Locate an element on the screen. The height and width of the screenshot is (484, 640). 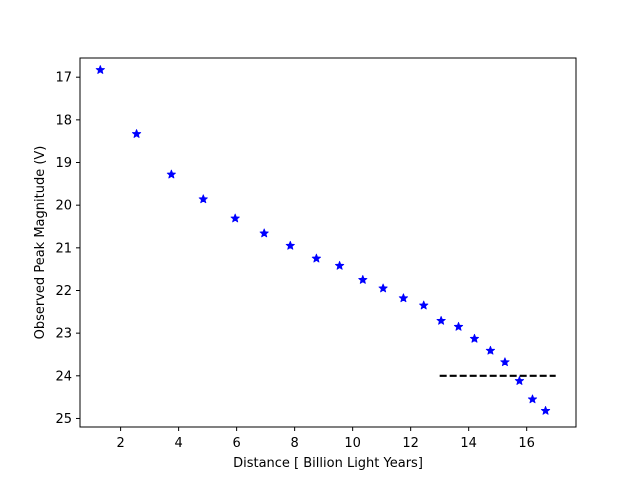
x-tick-label: 4 is located at coordinates (178, 443).